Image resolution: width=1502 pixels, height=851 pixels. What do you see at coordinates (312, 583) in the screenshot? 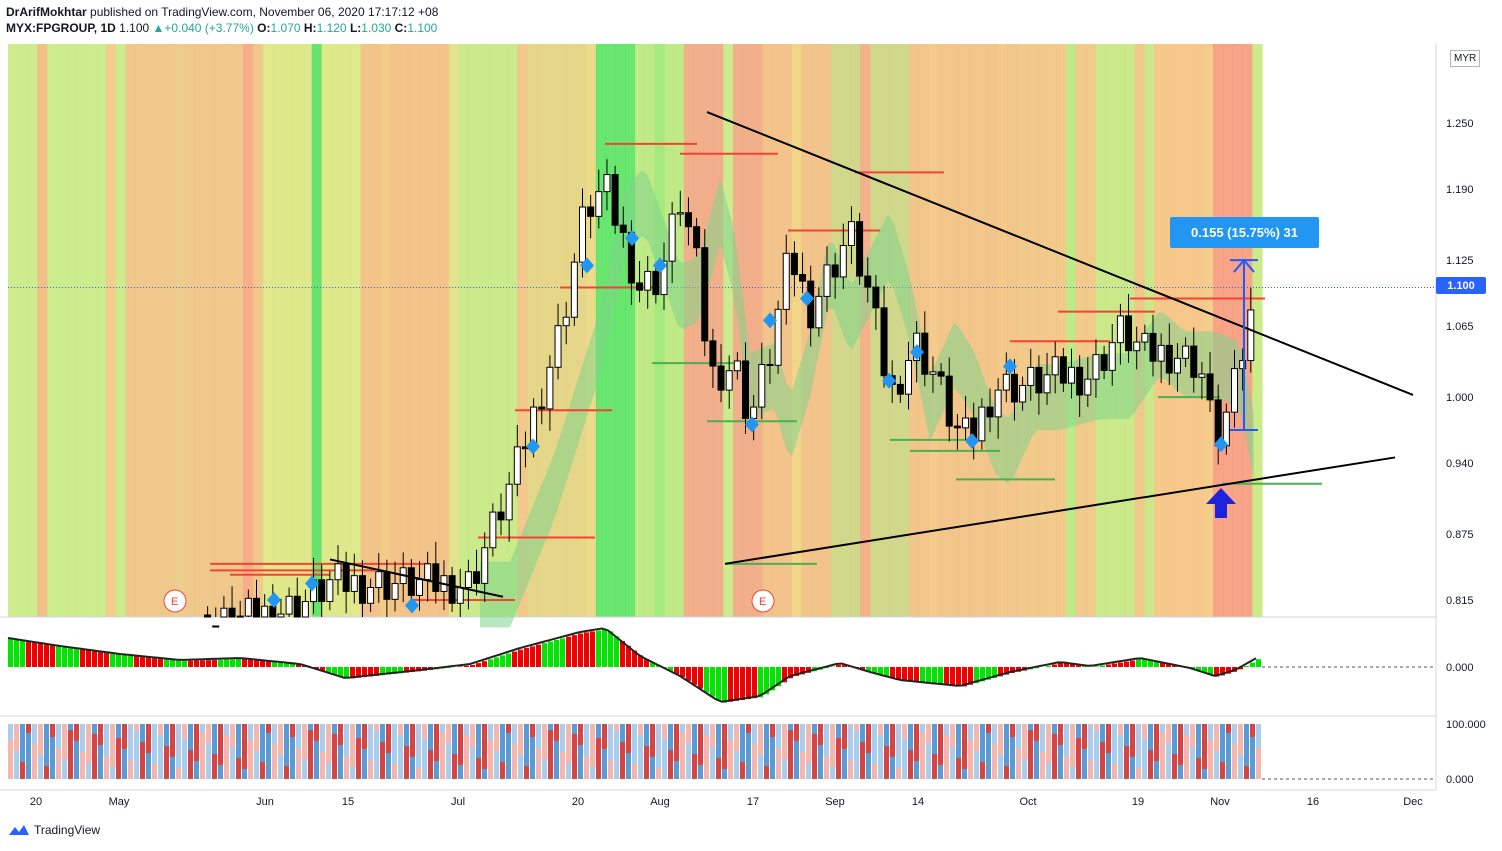
I see `signal-diamond-icon` at bounding box center [312, 583].